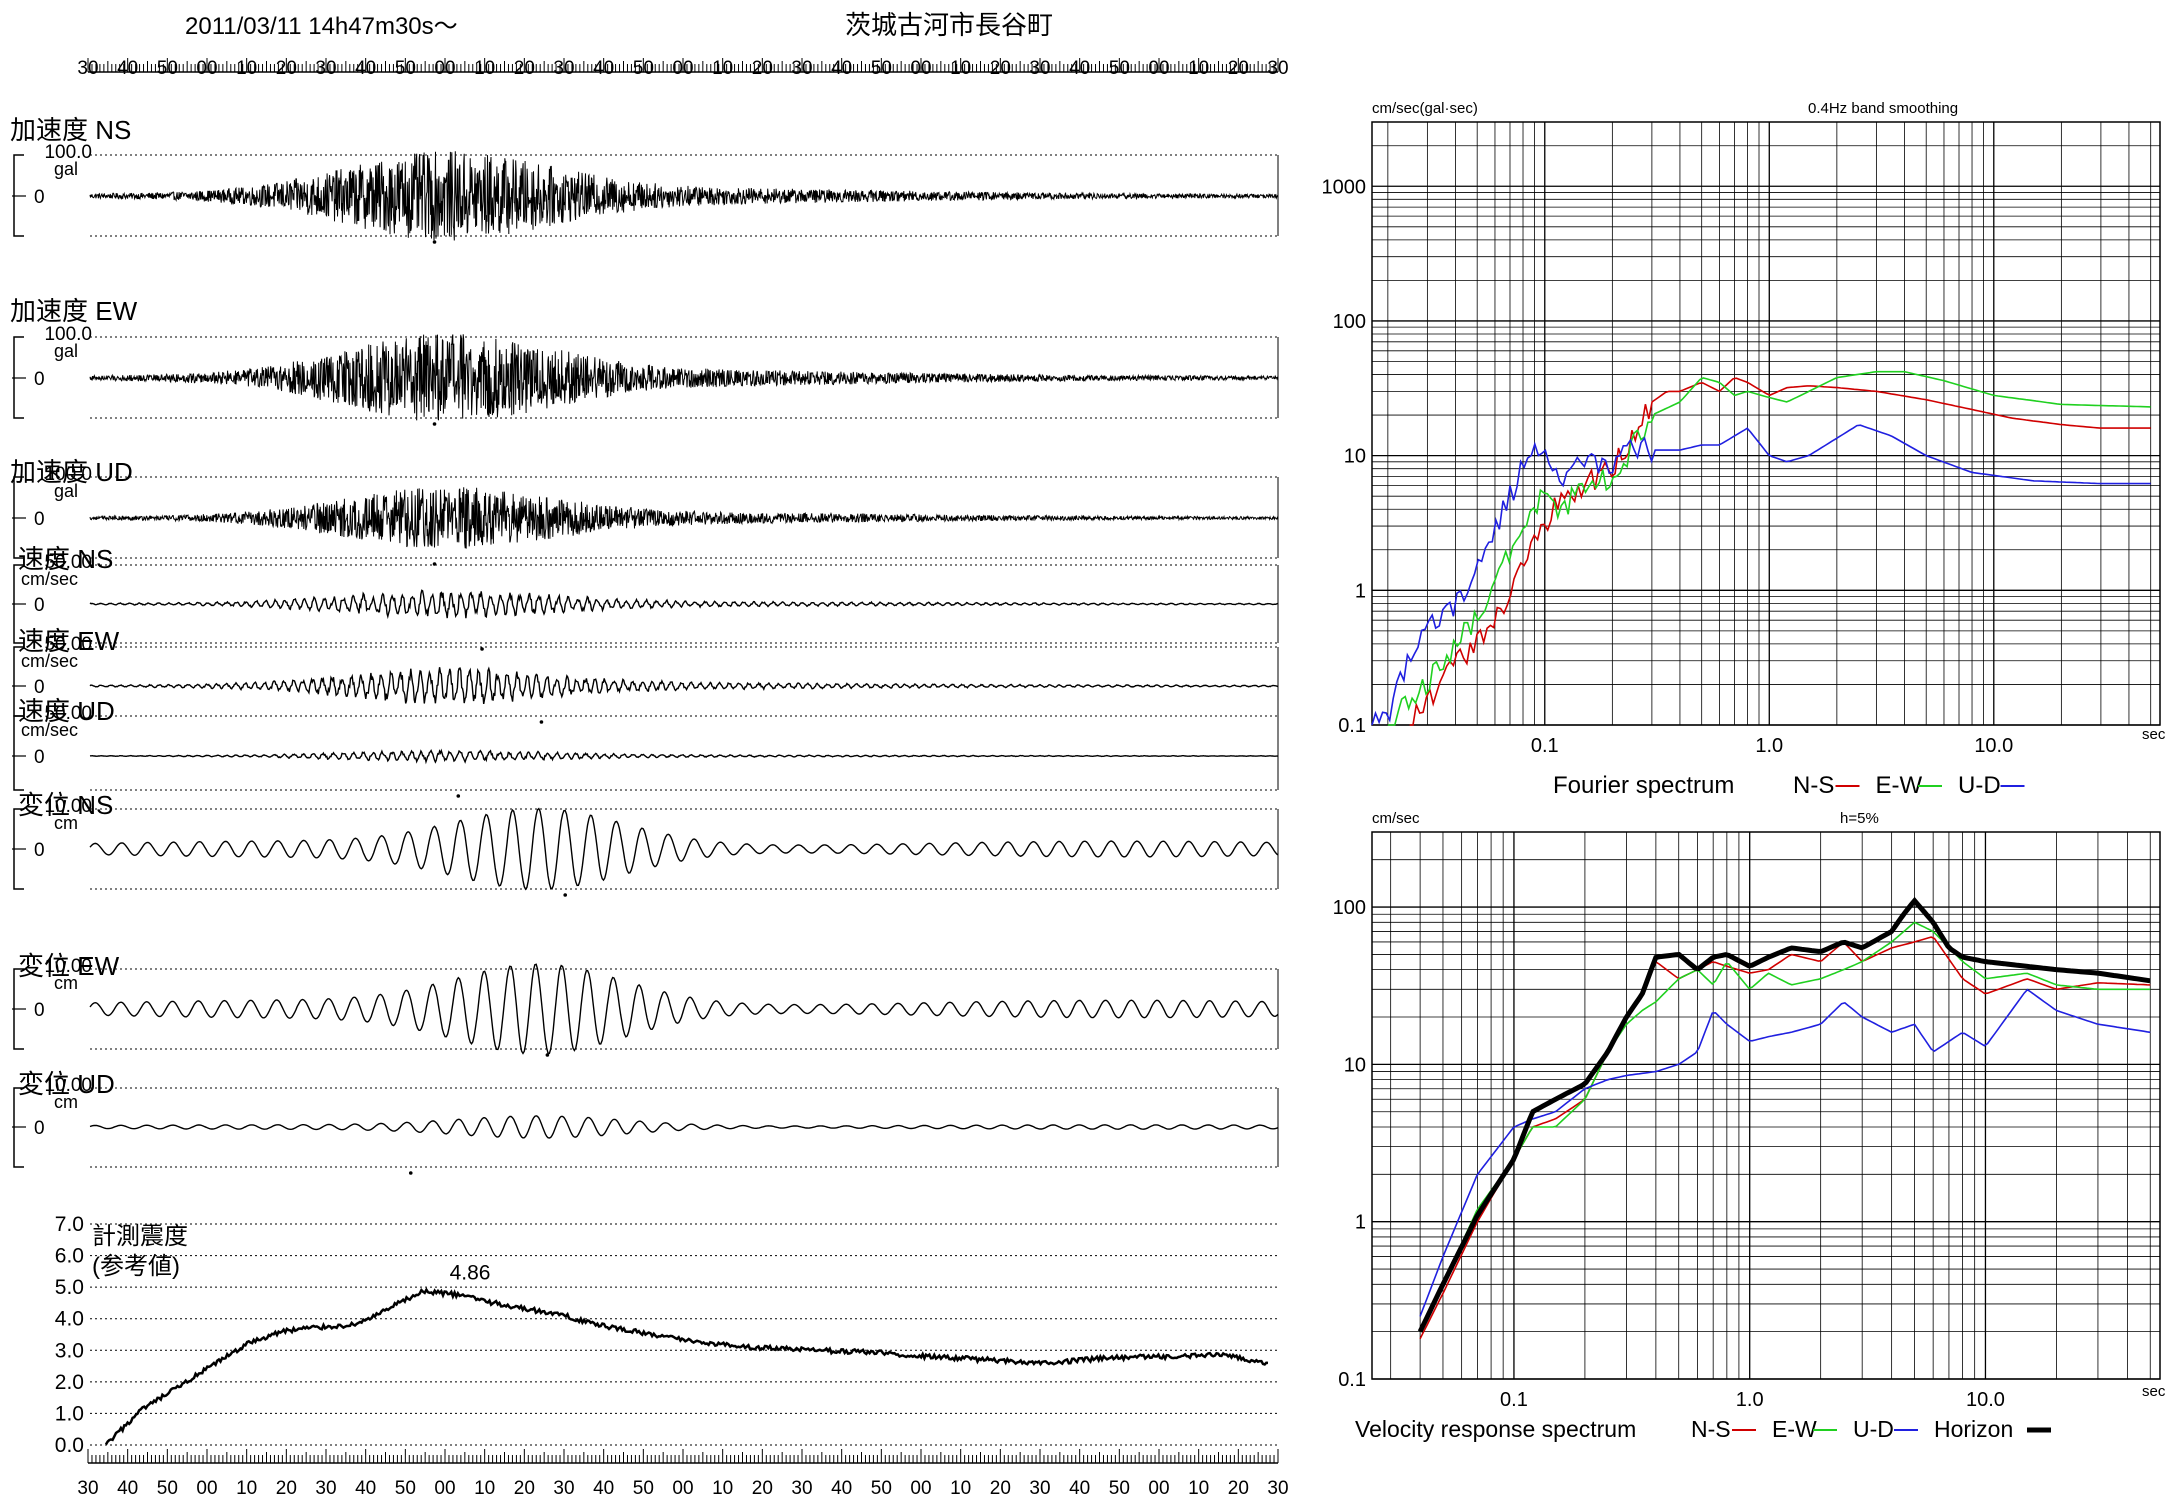  Describe the element at coordinates (66, 169) in the screenshot. I see `trace-unit: gal` at that location.